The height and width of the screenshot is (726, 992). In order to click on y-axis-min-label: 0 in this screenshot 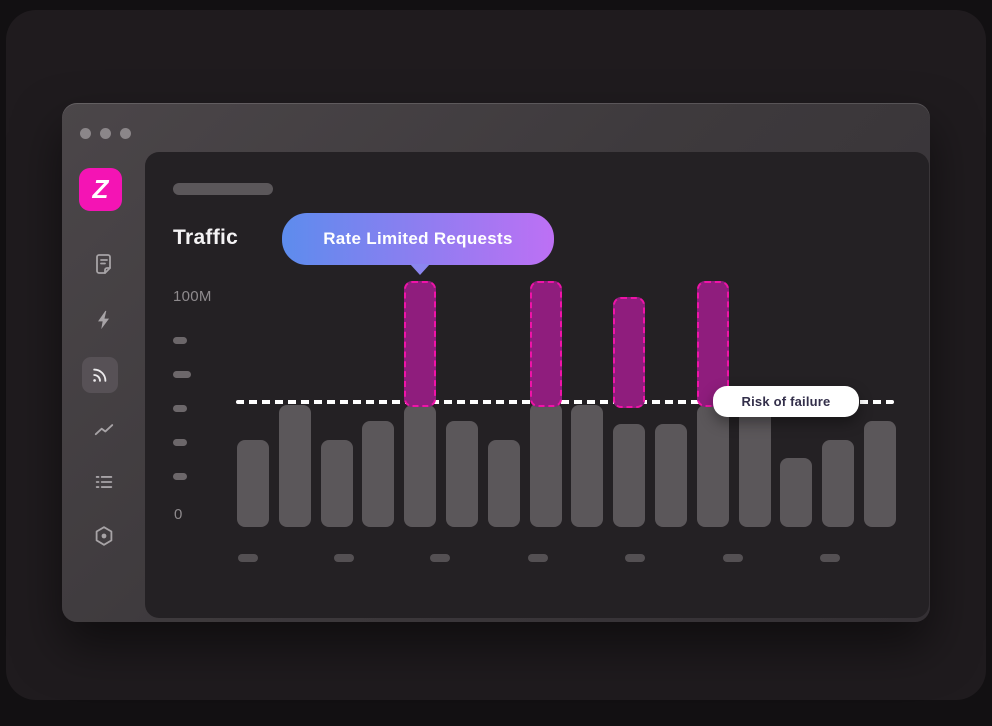, I will do `click(178, 514)`.